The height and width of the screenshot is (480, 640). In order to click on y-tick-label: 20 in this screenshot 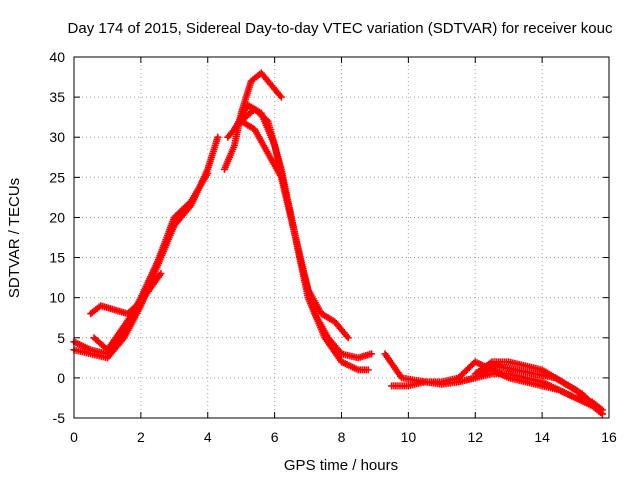, I will do `click(57, 217)`.